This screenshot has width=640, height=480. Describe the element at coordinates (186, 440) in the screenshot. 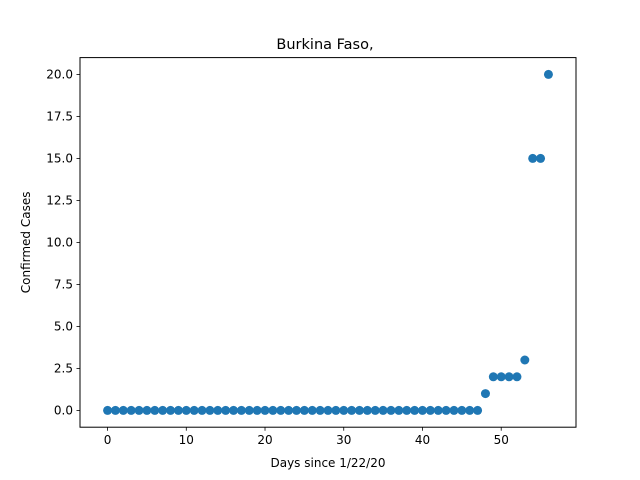

I see `x-tick-label: 10` at that location.